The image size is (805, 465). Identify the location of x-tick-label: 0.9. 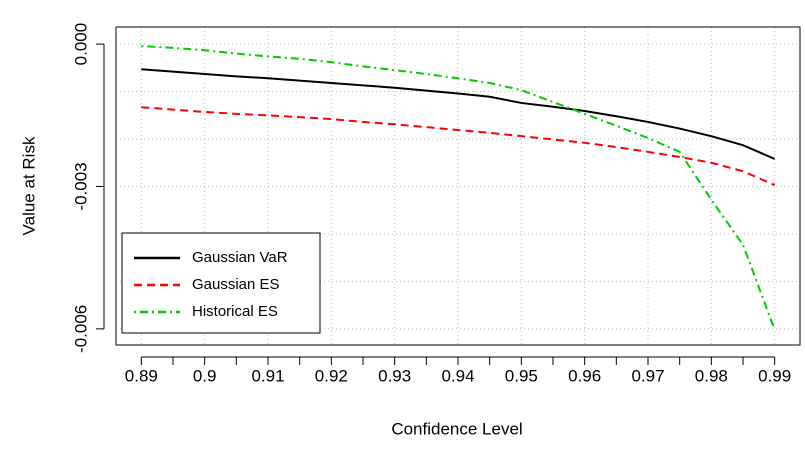
(205, 375).